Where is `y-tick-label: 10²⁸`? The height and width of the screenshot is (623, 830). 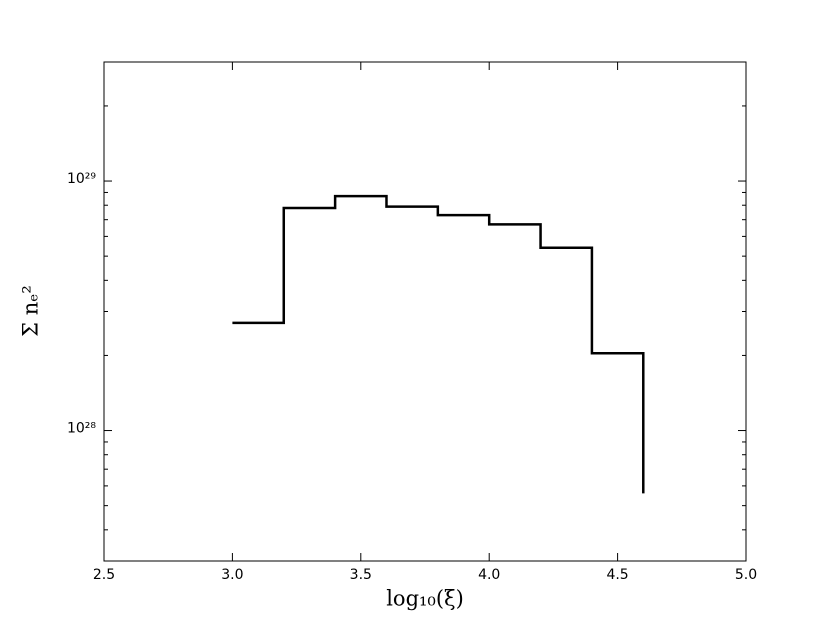
y-tick-label: 10²⁸ is located at coordinates (81, 429).